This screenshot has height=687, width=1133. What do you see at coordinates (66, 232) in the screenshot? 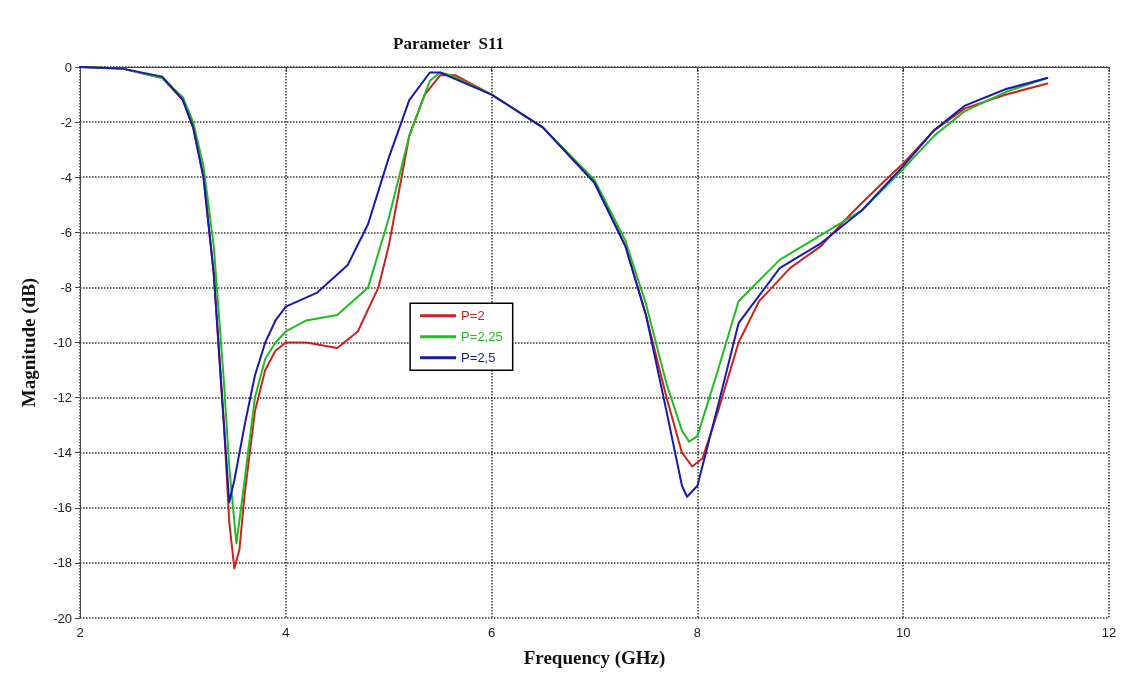
I see `y-tick-label: -6` at bounding box center [66, 232].